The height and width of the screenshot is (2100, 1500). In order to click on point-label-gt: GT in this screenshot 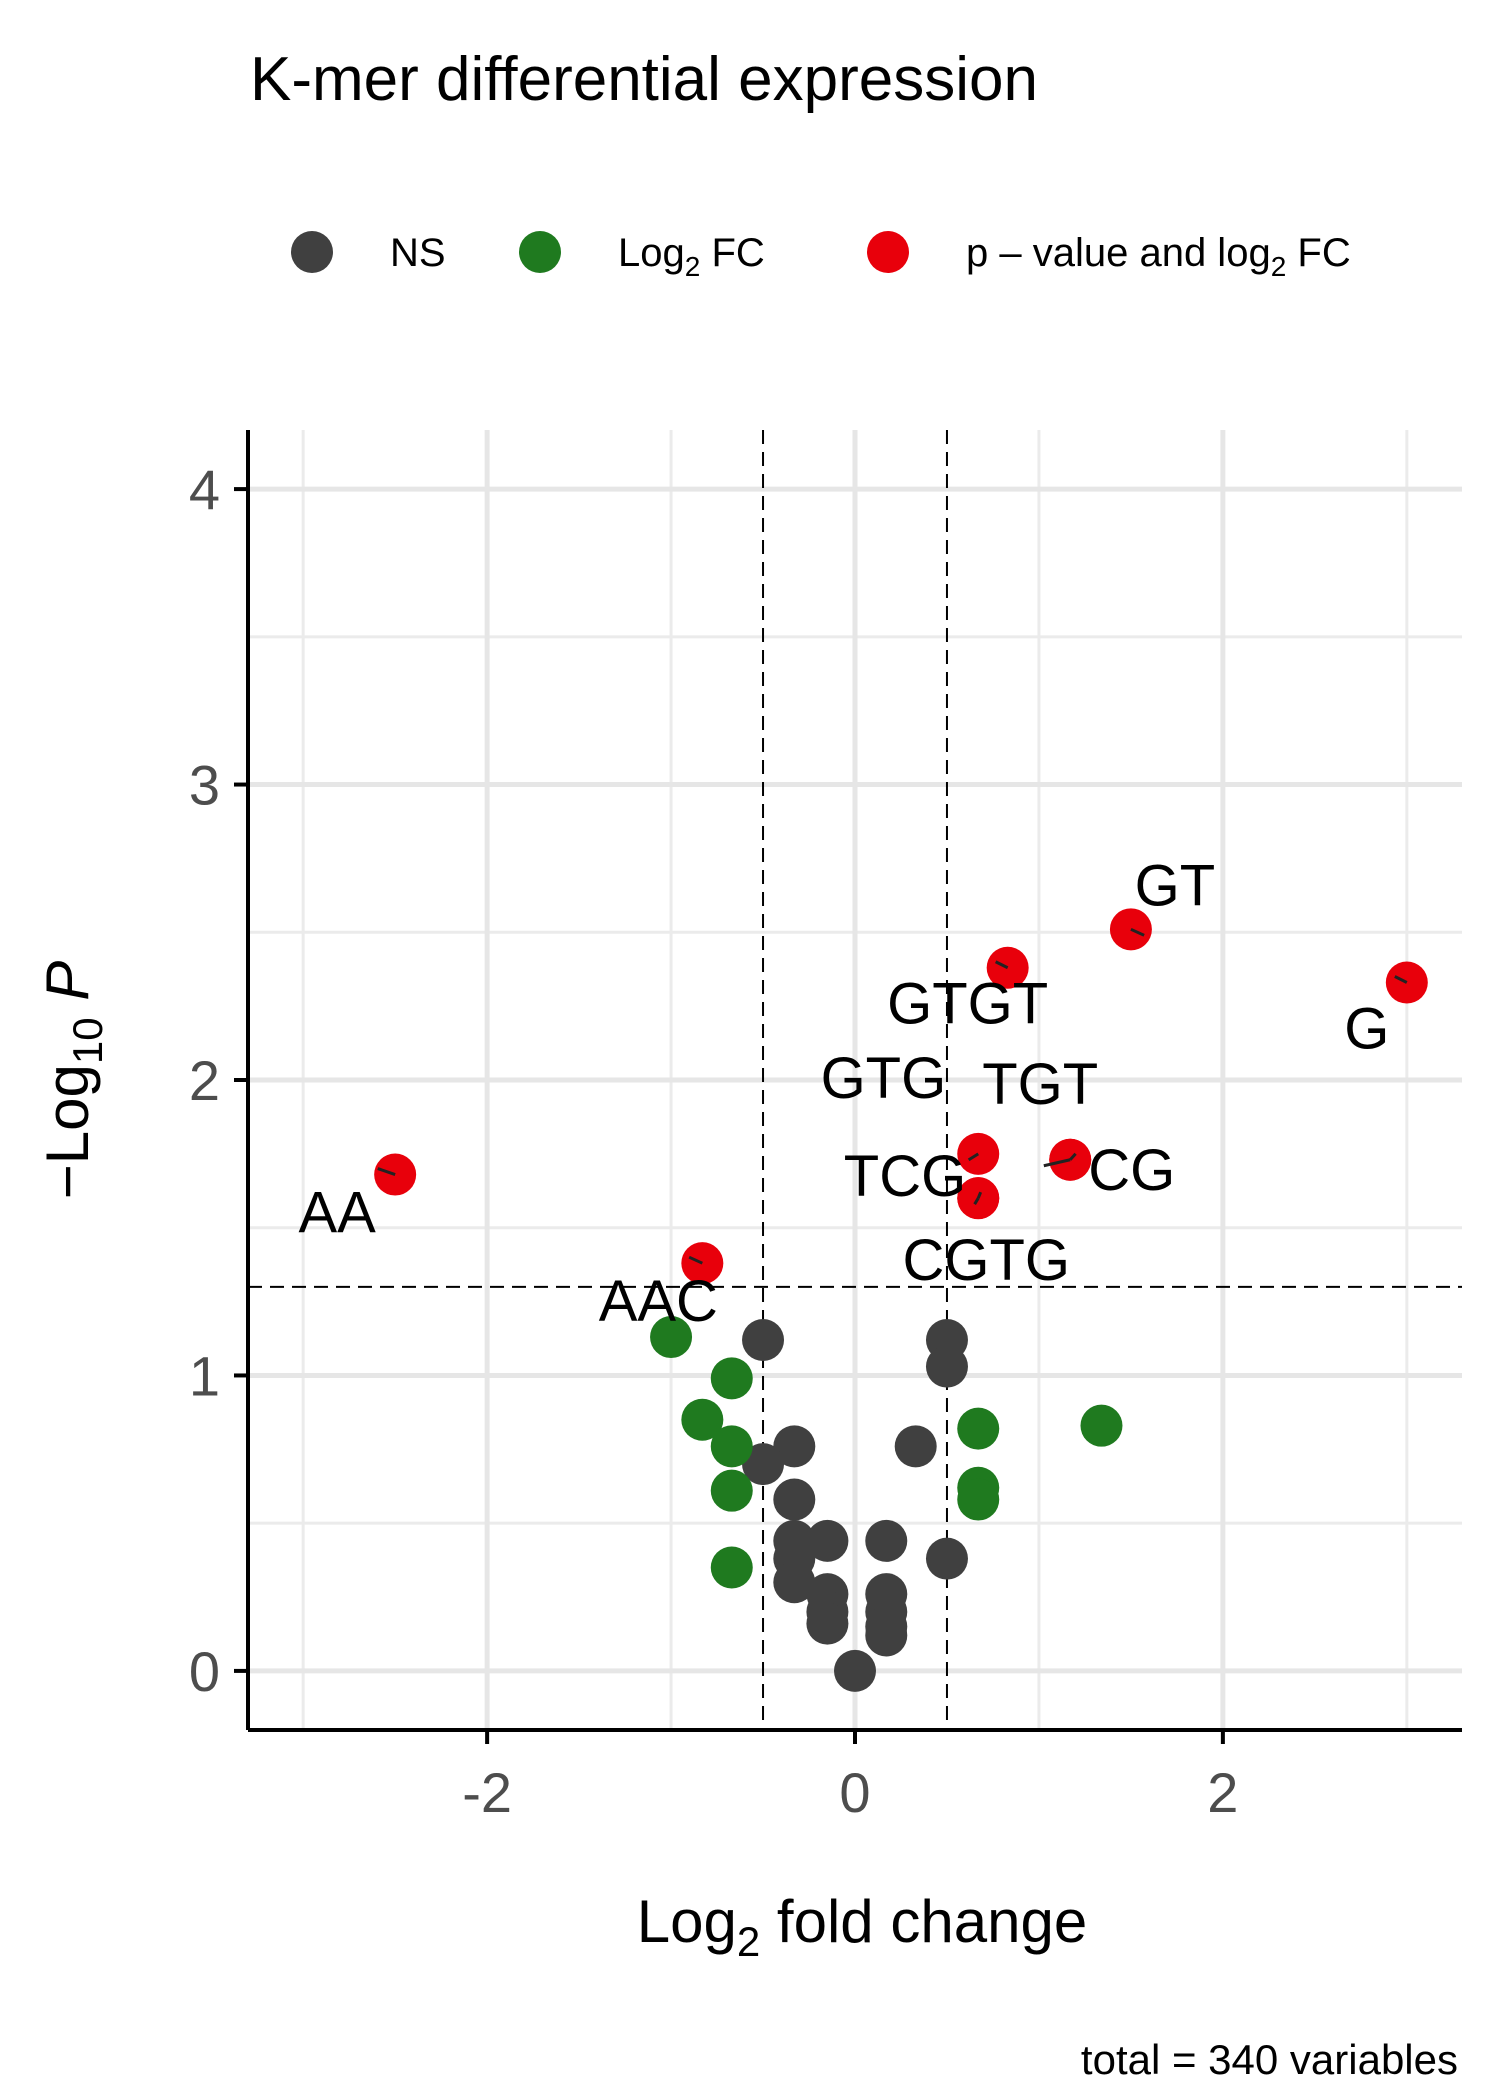, I will do `click(1175, 885)`.